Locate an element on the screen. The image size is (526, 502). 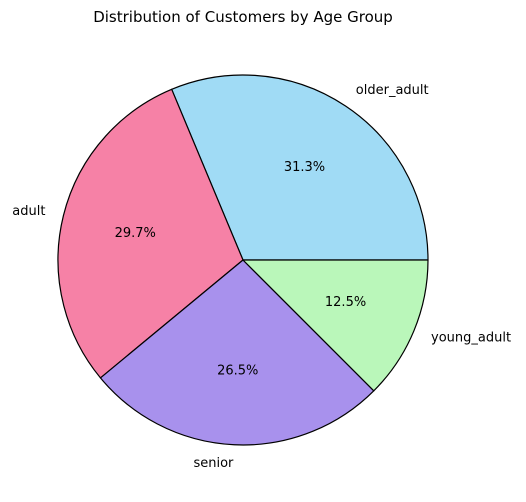
slice-label-young-adult: young_adult is located at coordinates (471, 337).